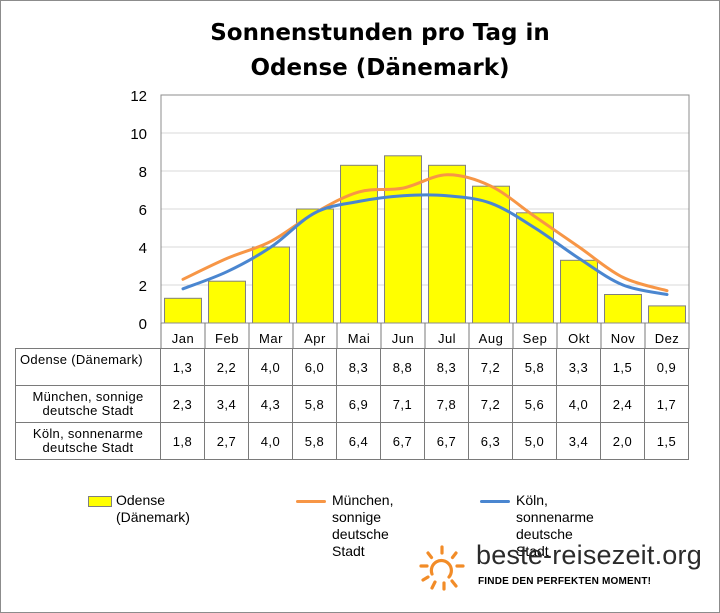 The height and width of the screenshot is (613, 720). I want to click on x-tick-label: Okt, so click(579, 338).